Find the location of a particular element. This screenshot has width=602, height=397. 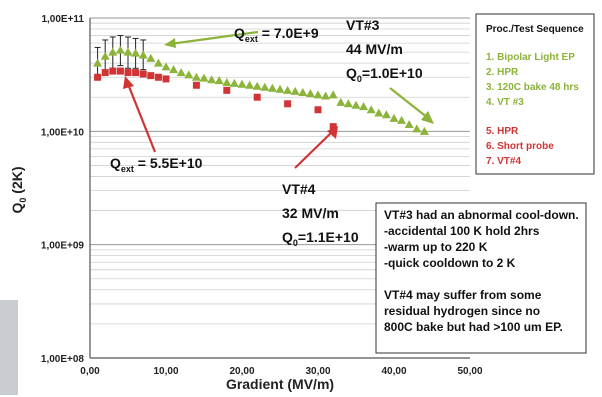

note-line: -quick cooldown to 2 K is located at coordinates (450, 263).